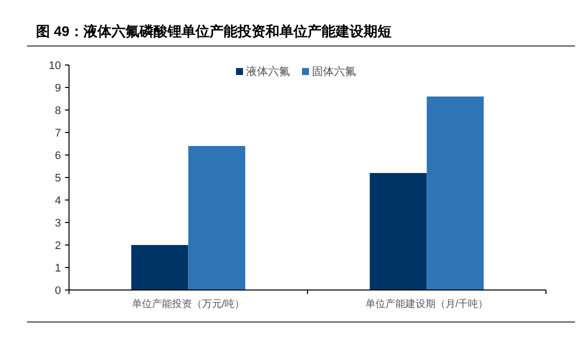  Describe the element at coordinates (57, 111) in the screenshot. I see `y-tick-label: 8` at that location.